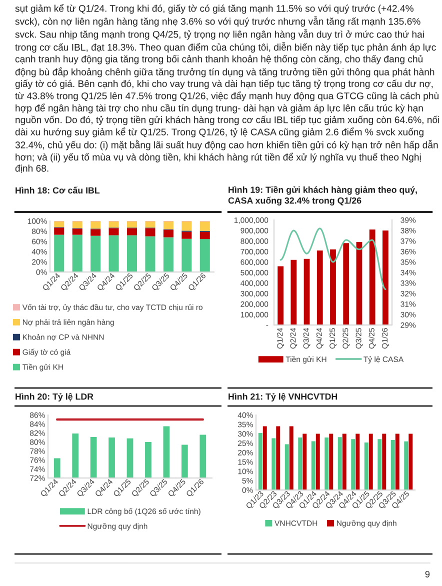 Image resolution: width=442 pixels, height=586 pixels. I want to click on chart-title: Hình 20: Tỷ lệ LDR, so click(55, 397).